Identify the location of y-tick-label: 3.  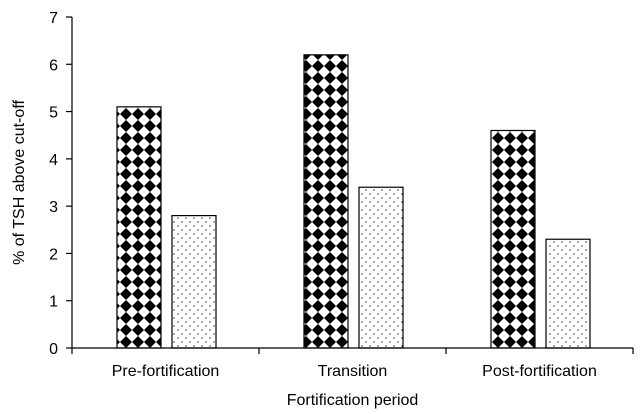
(53, 207).